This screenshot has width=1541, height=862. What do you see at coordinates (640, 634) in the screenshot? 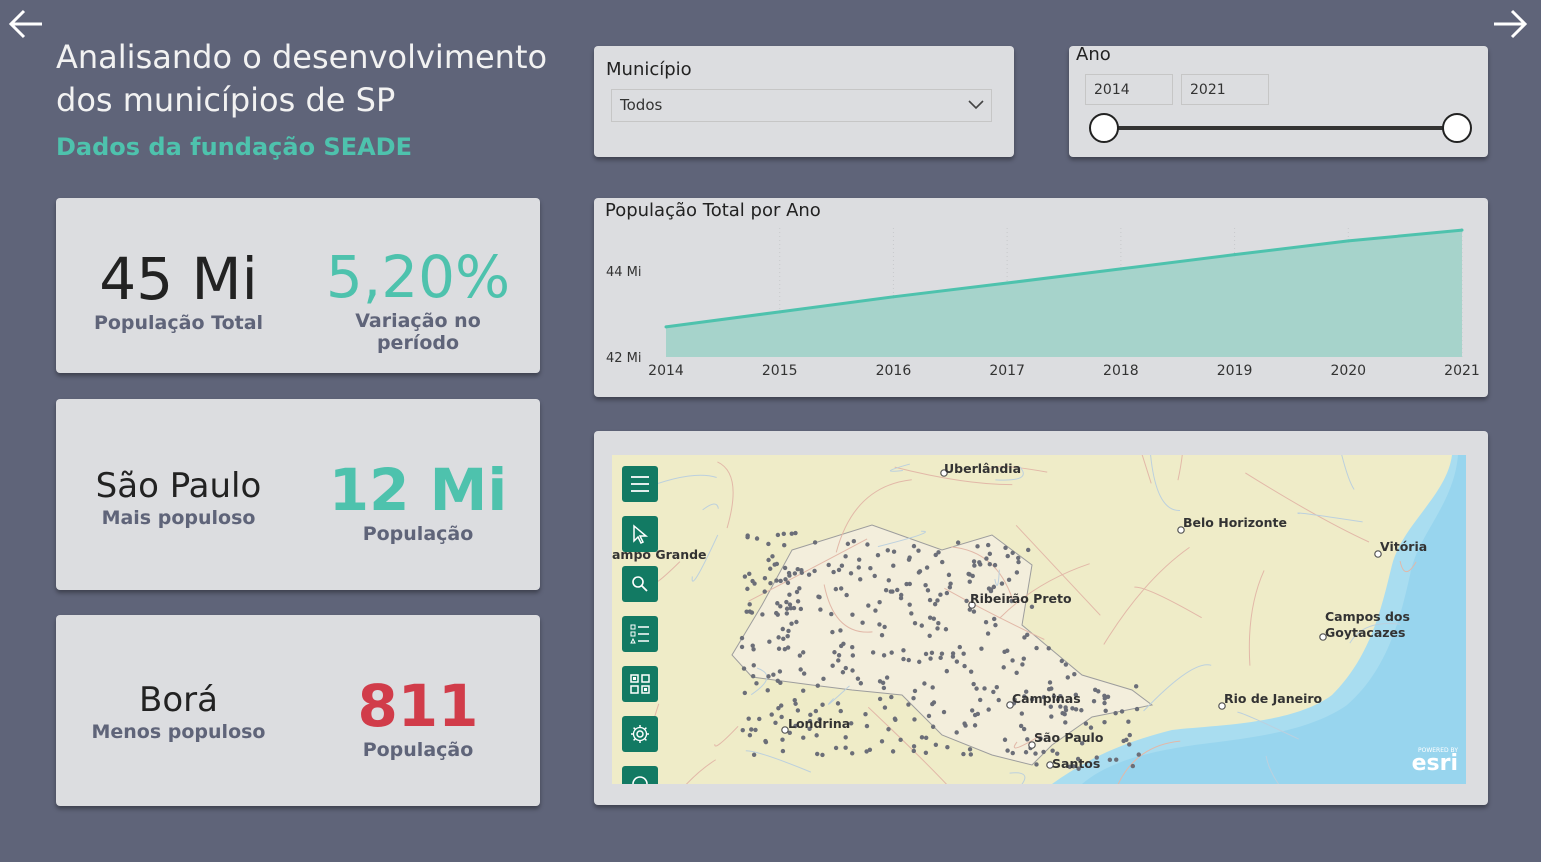
I see `legend-list-icon` at bounding box center [640, 634].